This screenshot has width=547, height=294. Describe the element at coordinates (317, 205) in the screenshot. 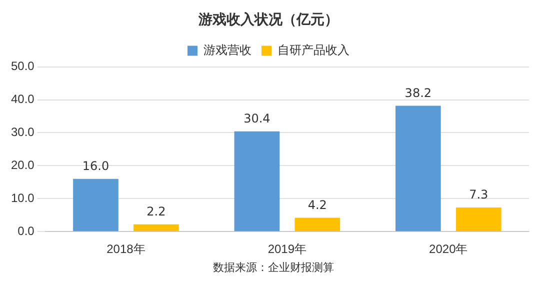

I see `data-label: 4.2` at that location.